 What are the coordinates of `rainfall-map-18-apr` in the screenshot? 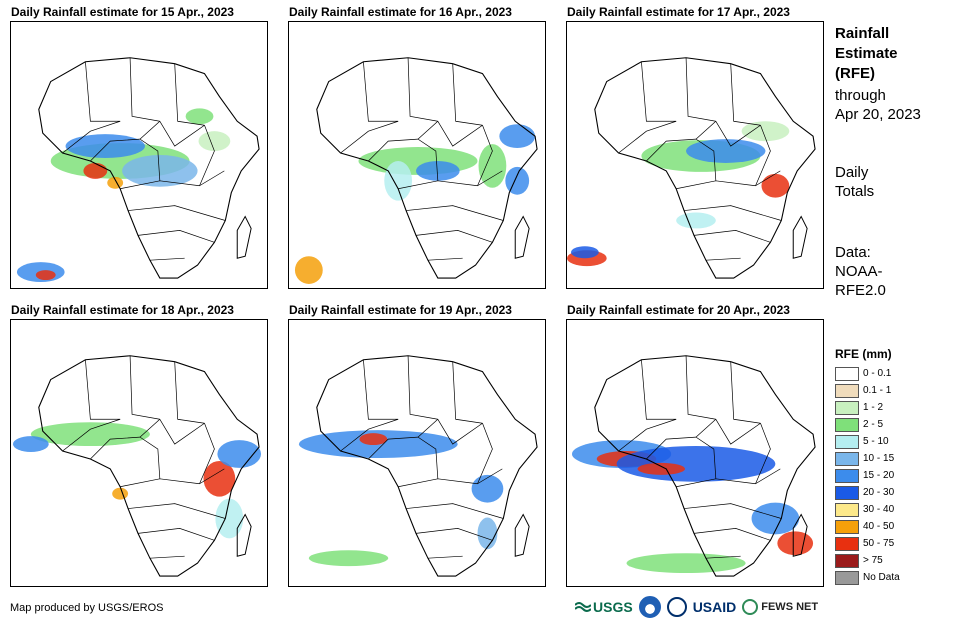 It's located at (139, 453).